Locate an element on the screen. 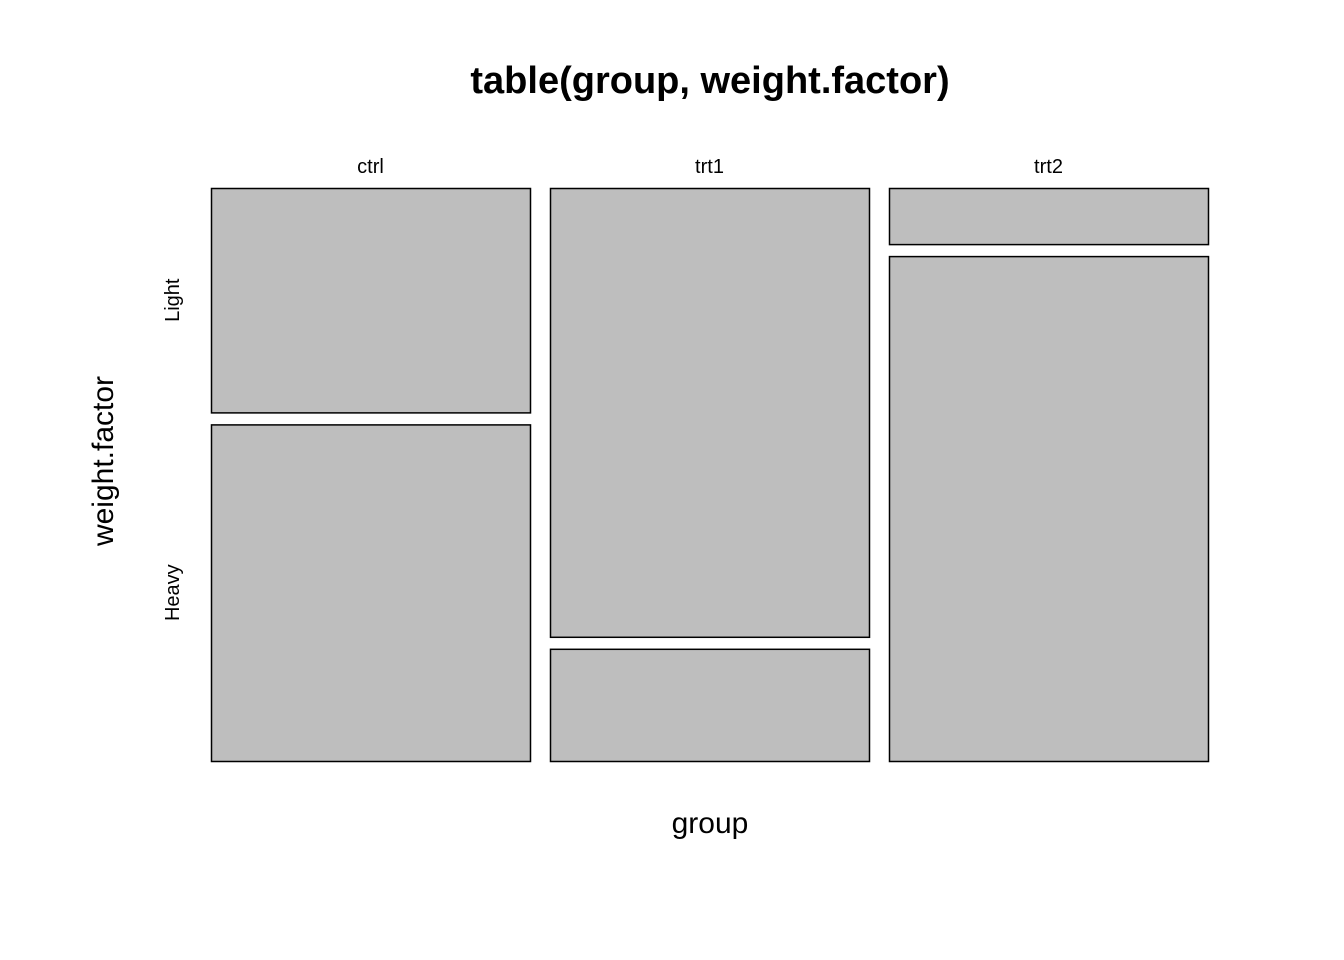 The image size is (1344, 960). chart-title: table(group, weight.factor) is located at coordinates (709, 81).